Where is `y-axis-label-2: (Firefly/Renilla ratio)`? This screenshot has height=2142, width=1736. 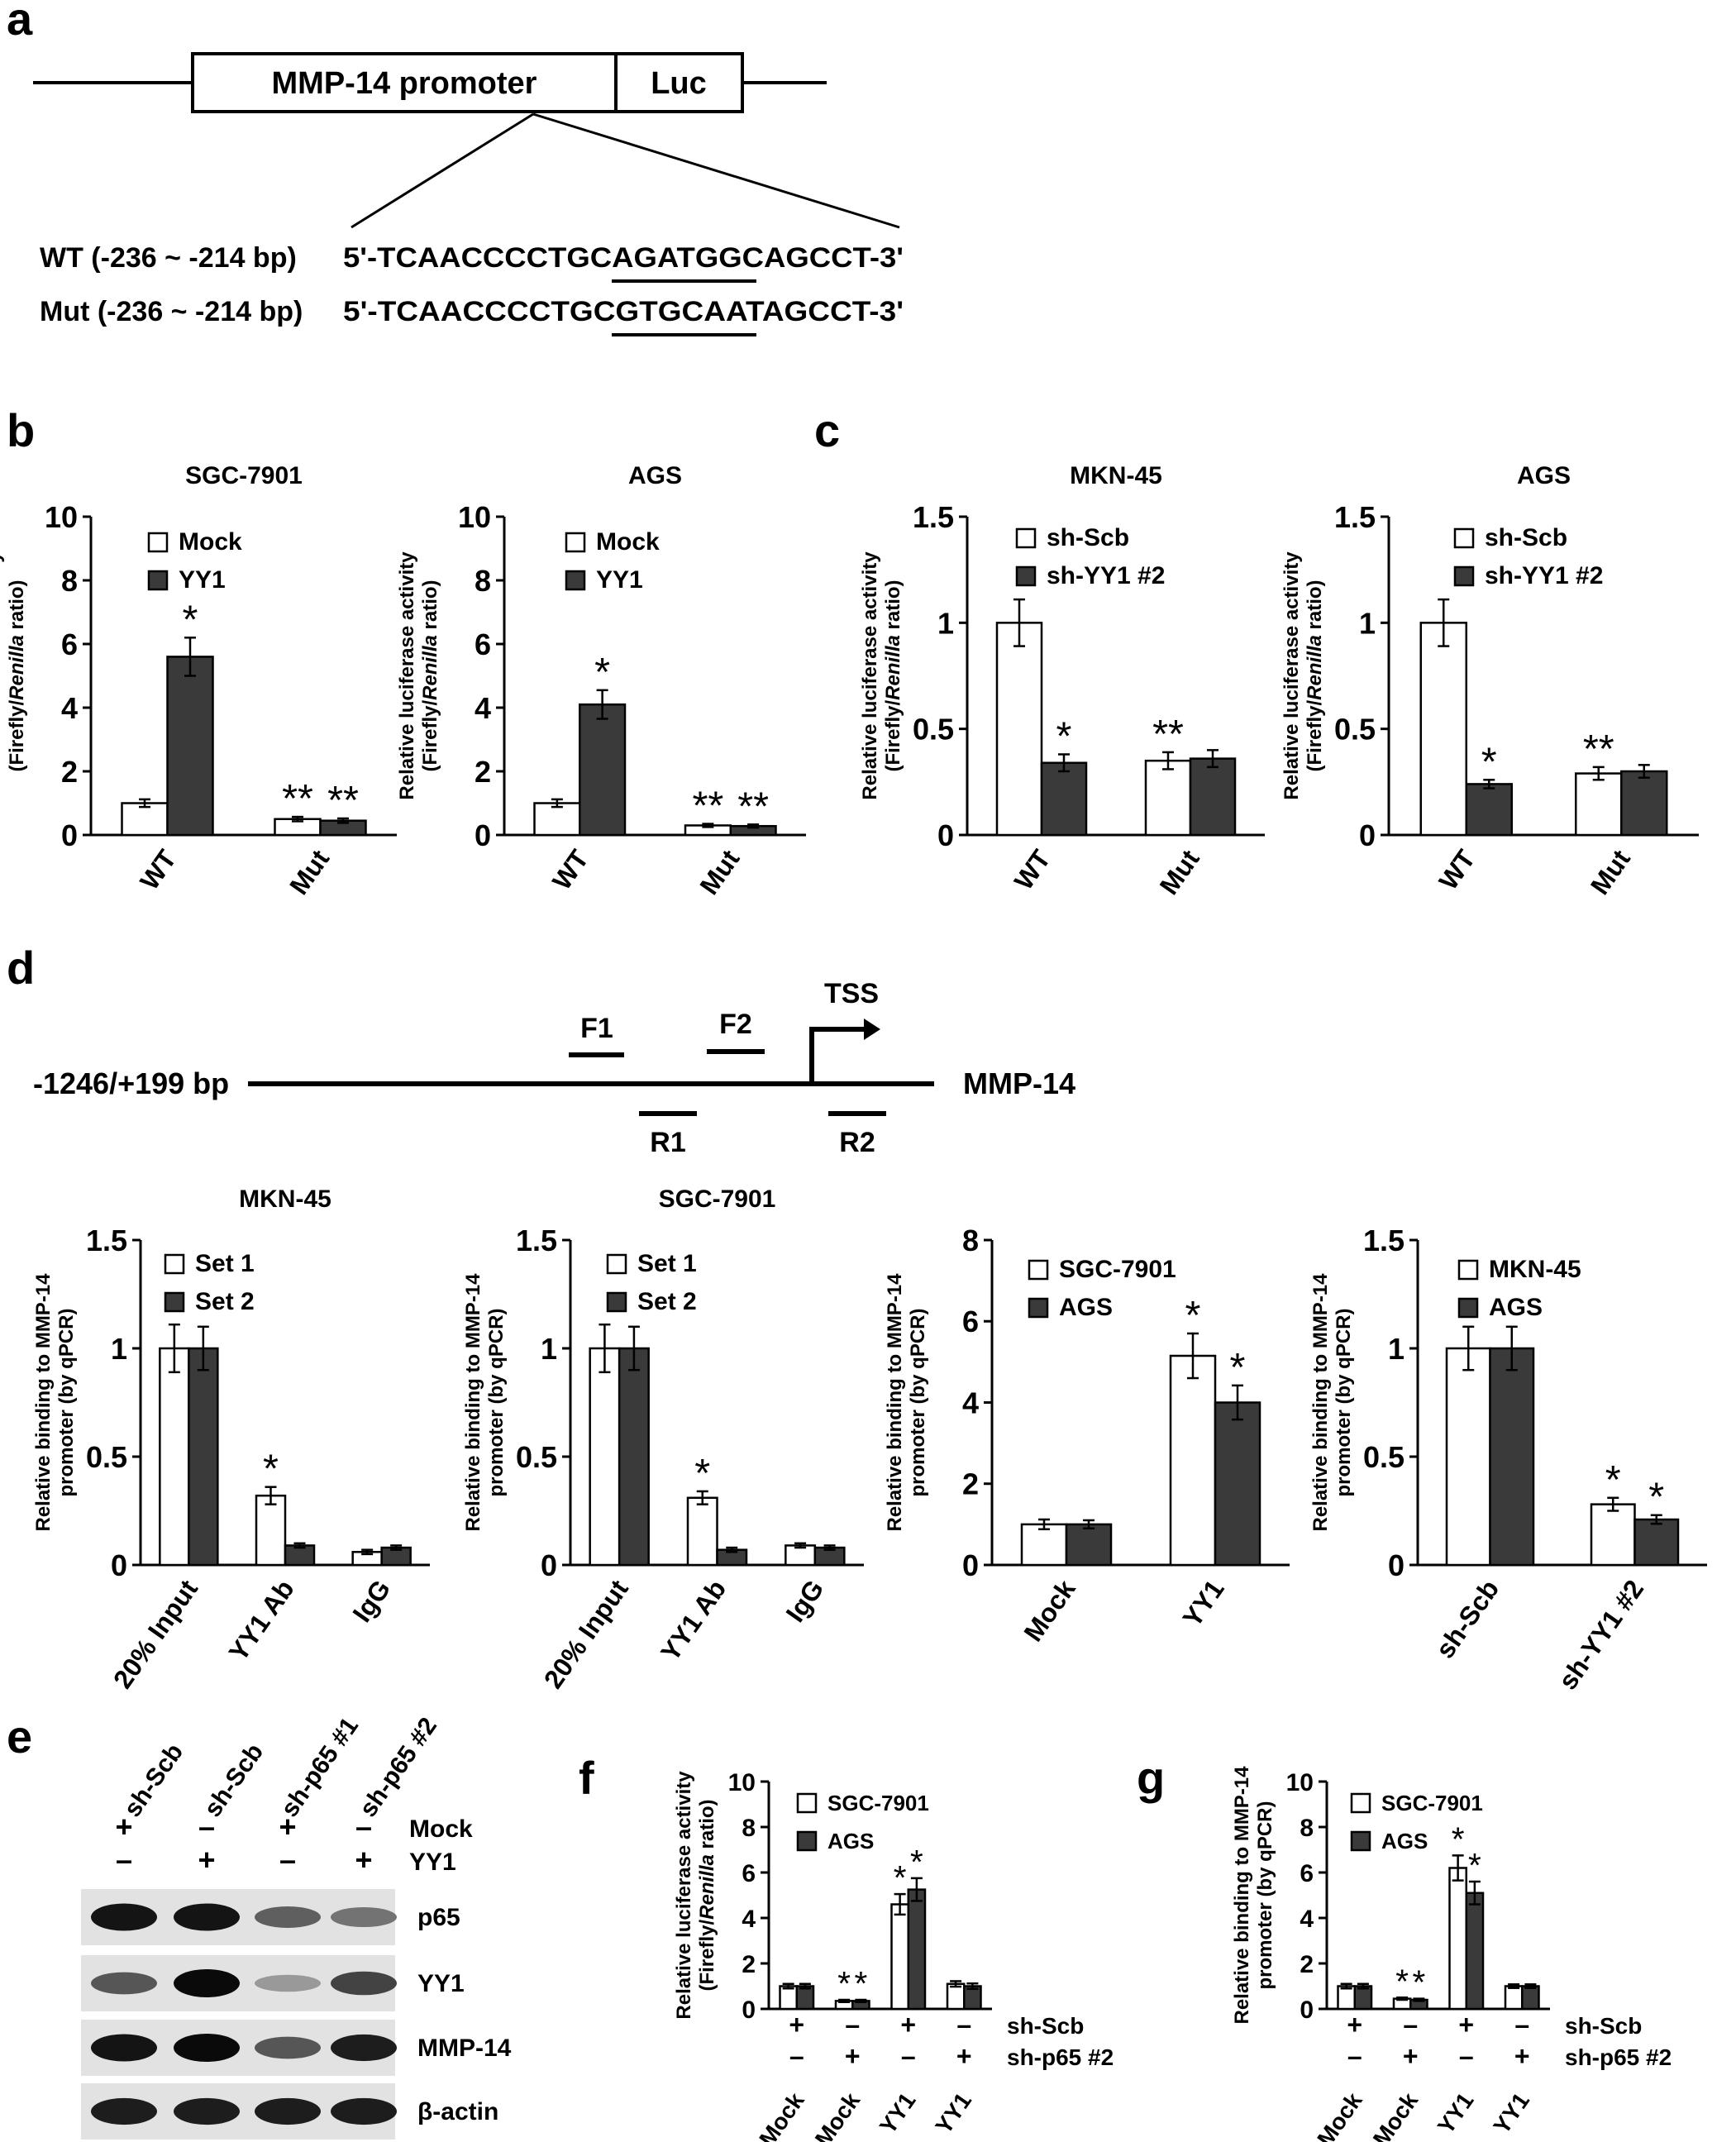 y-axis-label-2: (Firefly/Renilla ratio) is located at coordinates (1315, 675).